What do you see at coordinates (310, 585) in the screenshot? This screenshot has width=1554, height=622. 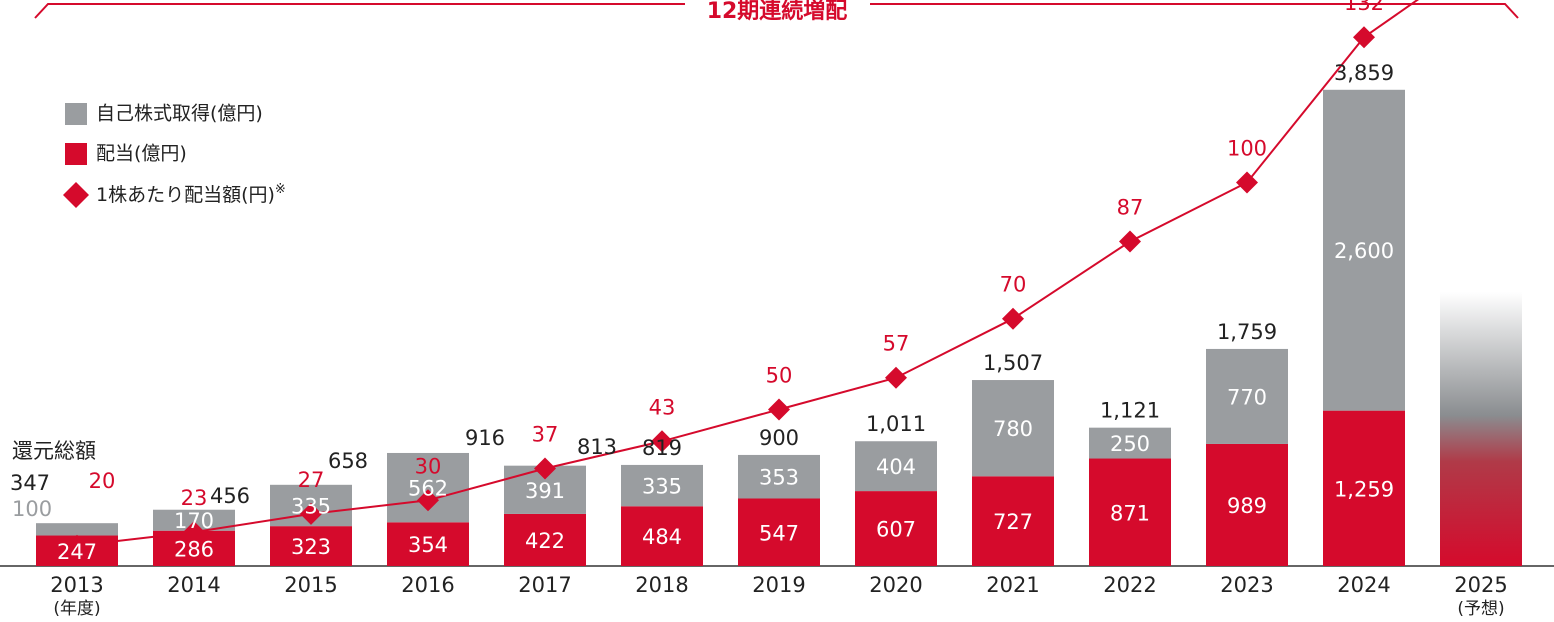 I see `x-tick-2015: 2015` at bounding box center [310, 585].